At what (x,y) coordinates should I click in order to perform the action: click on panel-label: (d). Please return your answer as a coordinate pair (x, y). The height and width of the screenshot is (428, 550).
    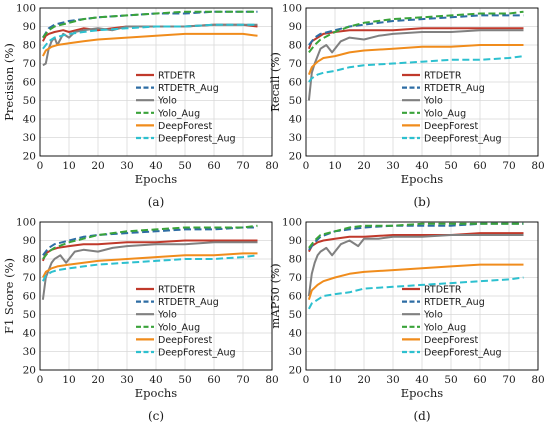
    Looking at the image, I should click on (421, 416).